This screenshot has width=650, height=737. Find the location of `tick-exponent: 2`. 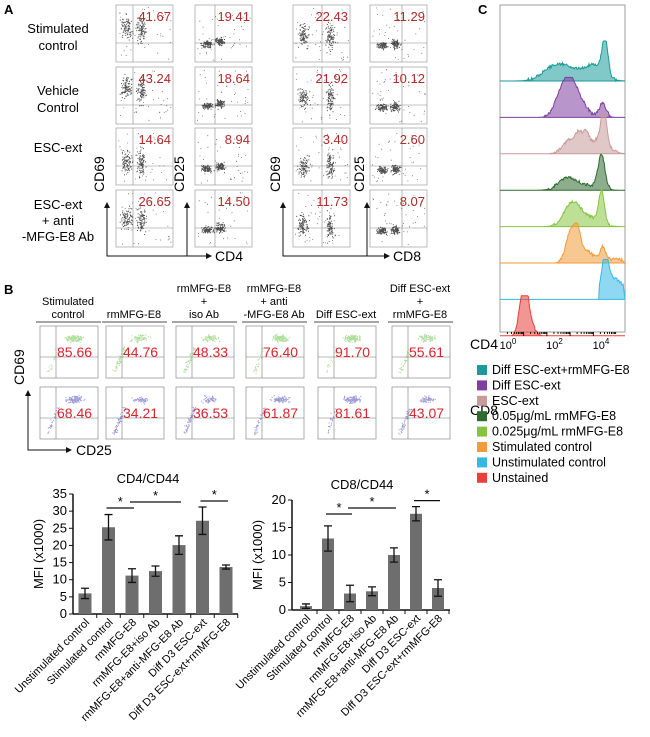

tick-exponent: 2 is located at coordinates (560, 341).